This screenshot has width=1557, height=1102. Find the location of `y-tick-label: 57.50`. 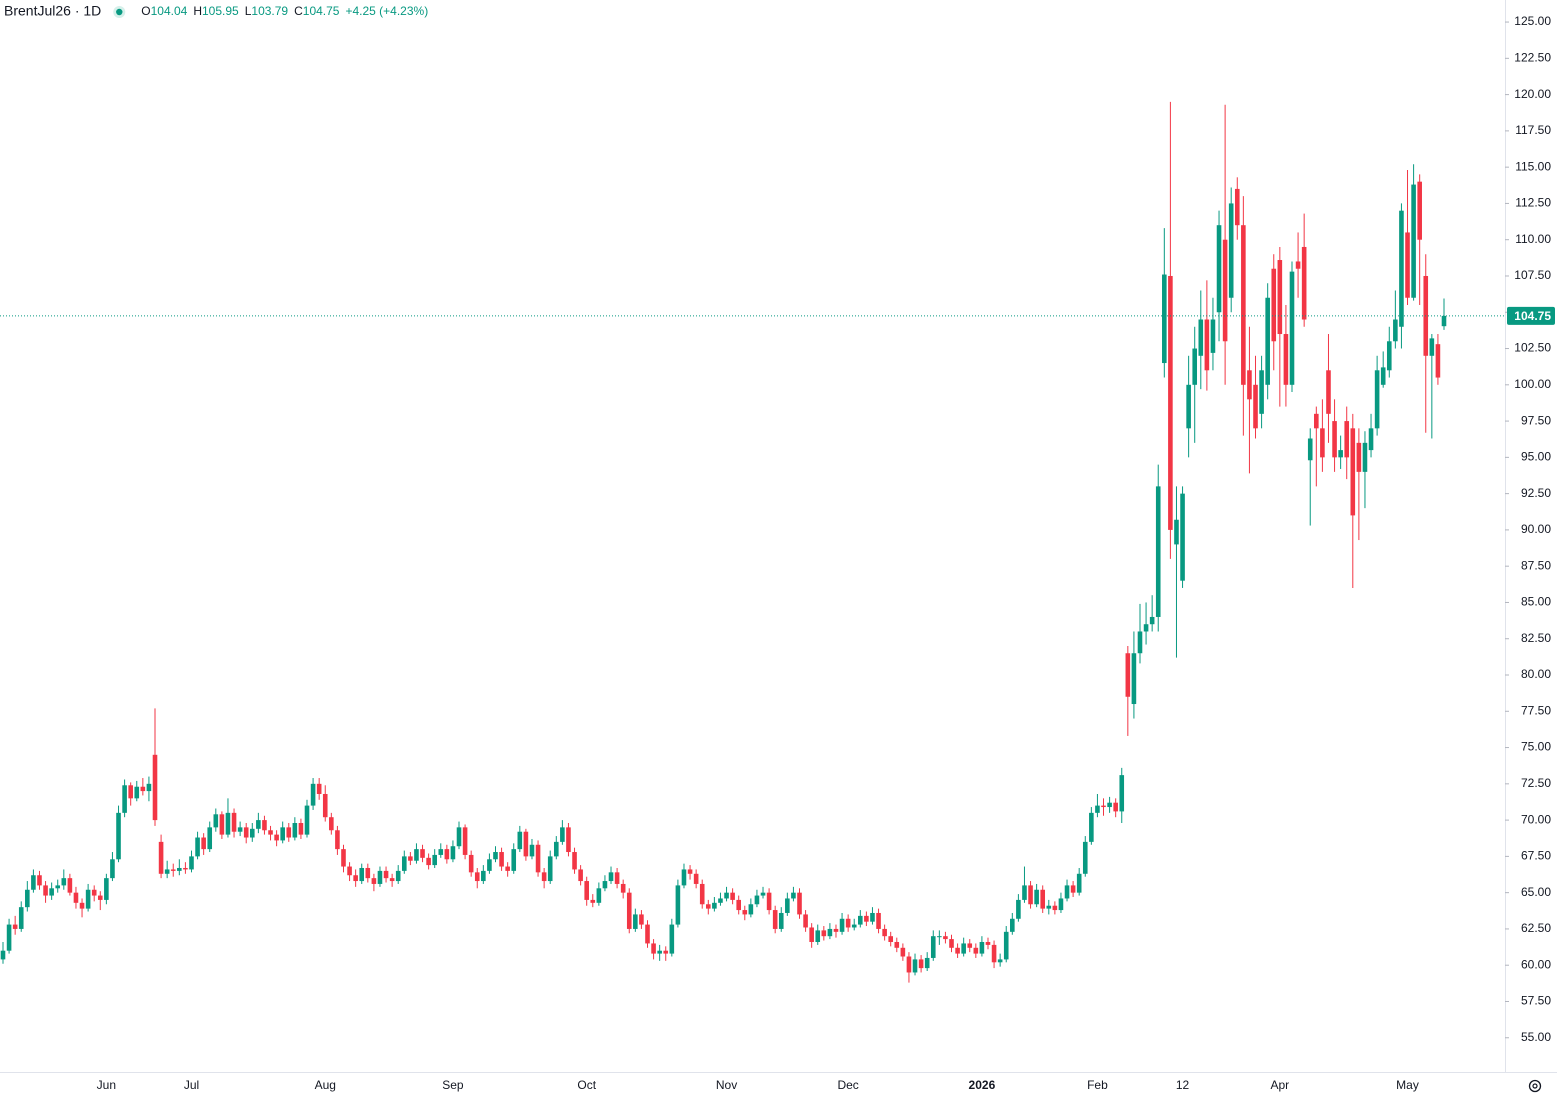

y-tick-label: 57.50 is located at coordinates (1536, 1001).